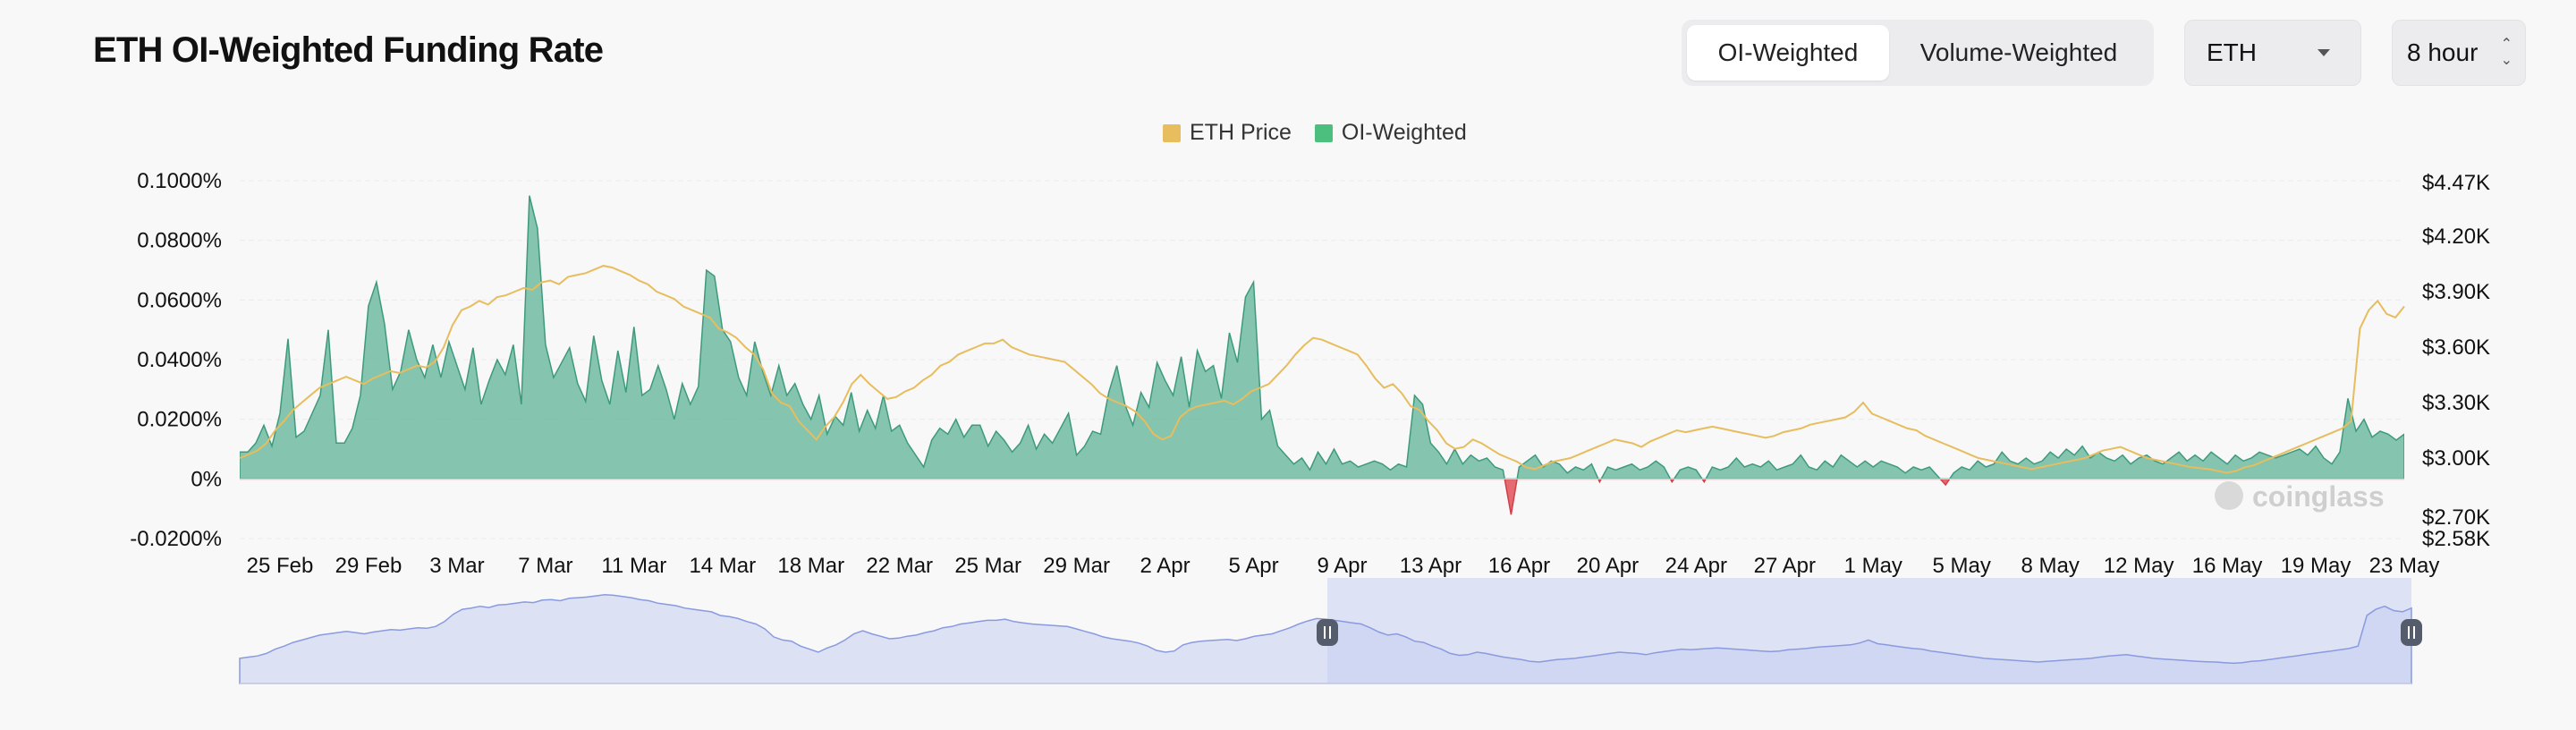 This screenshot has width=2576, height=730. Describe the element at coordinates (633, 566) in the screenshot. I see `x-tick-label: 11 Mar` at that location.